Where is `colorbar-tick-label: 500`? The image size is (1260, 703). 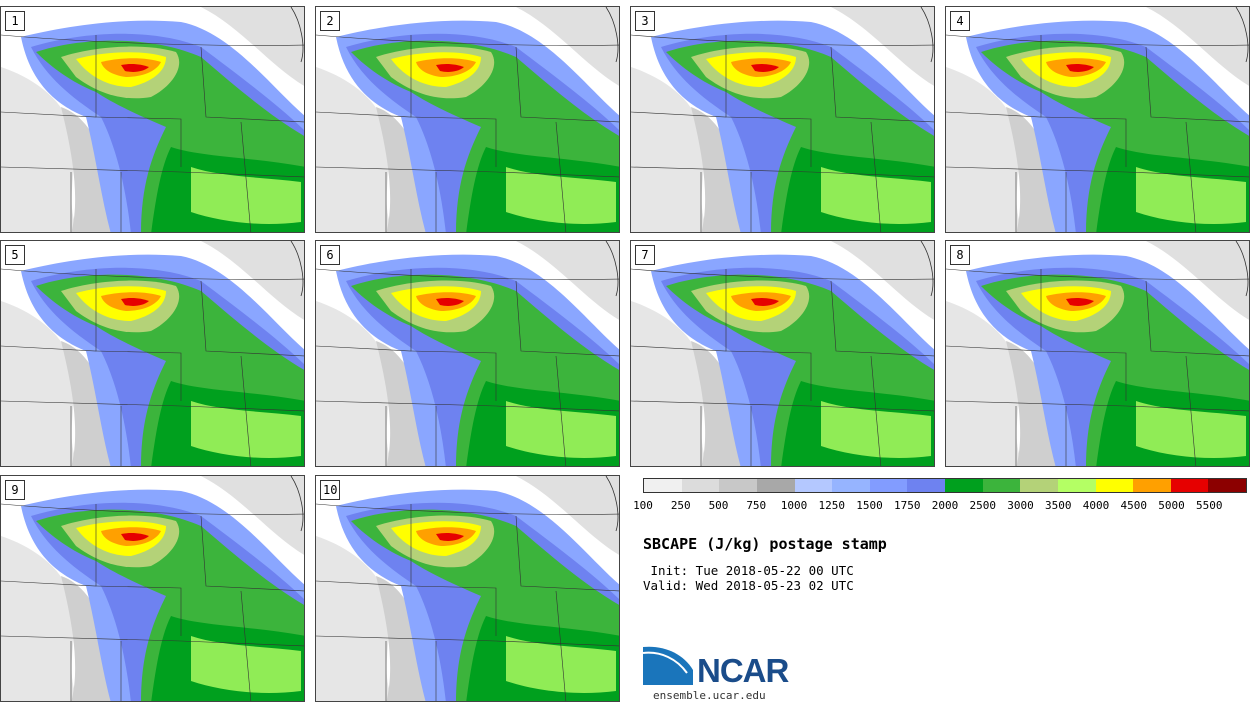 colorbar-tick-label: 500 is located at coordinates (718, 505).